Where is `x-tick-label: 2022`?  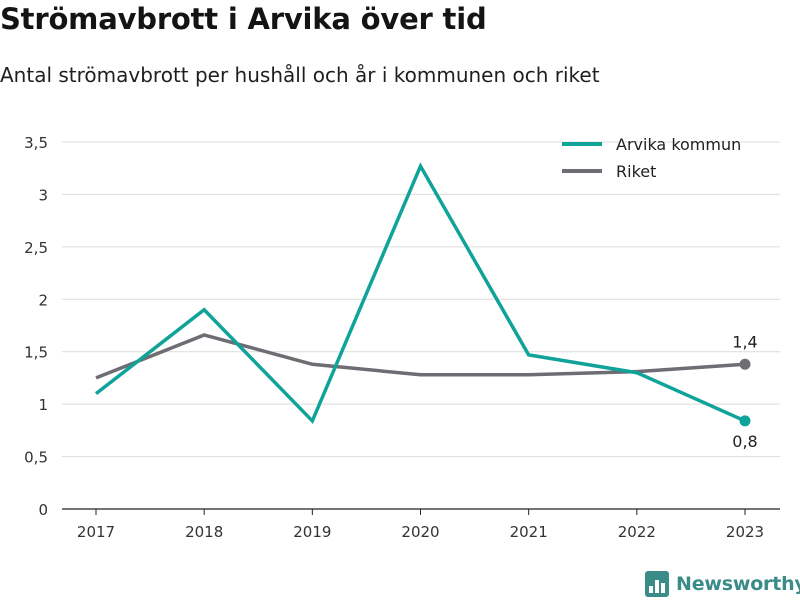 x-tick-label: 2022 is located at coordinates (637, 532).